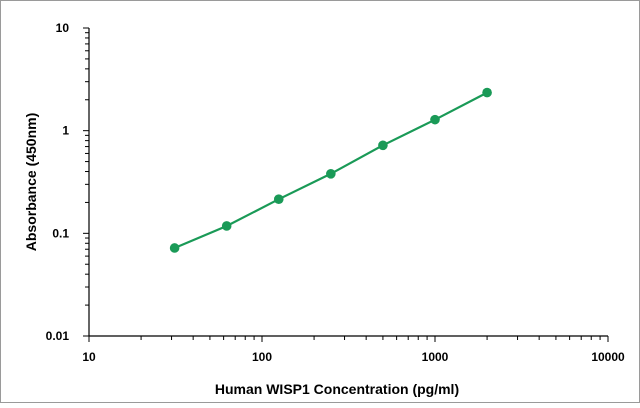 This screenshot has height=408, width=640. What do you see at coordinates (608, 357) in the screenshot?
I see `x-tick-label: 10000` at bounding box center [608, 357].